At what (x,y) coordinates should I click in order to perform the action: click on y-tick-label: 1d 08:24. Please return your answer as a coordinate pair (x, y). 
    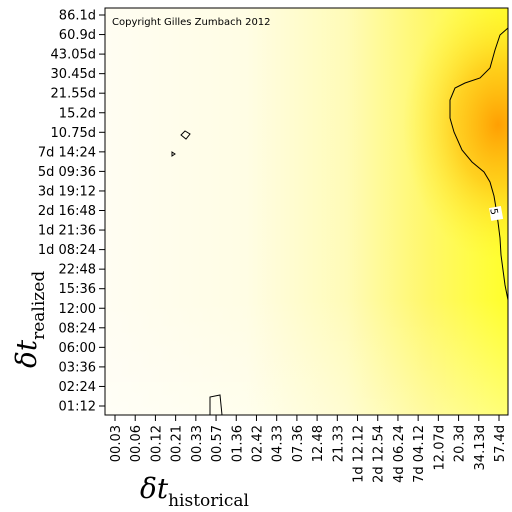
    Looking at the image, I should click on (67, 250).